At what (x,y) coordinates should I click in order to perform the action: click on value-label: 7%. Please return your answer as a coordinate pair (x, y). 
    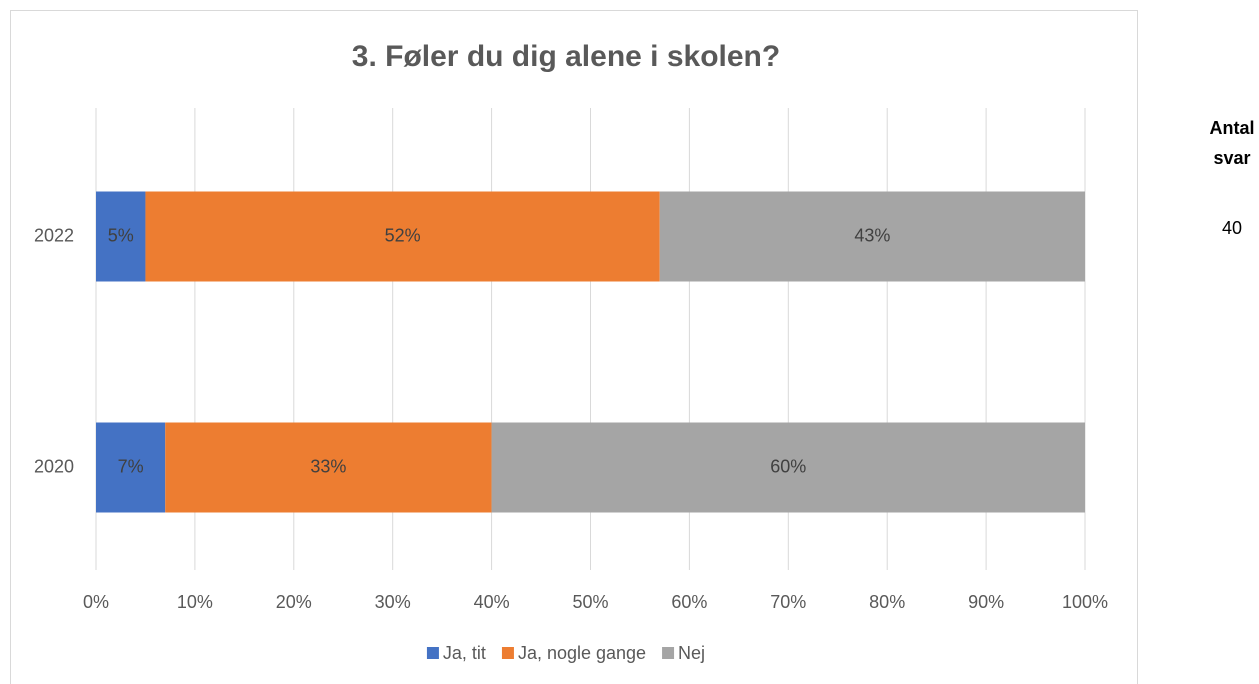
    Looking at the image, I should click on (131, 466).